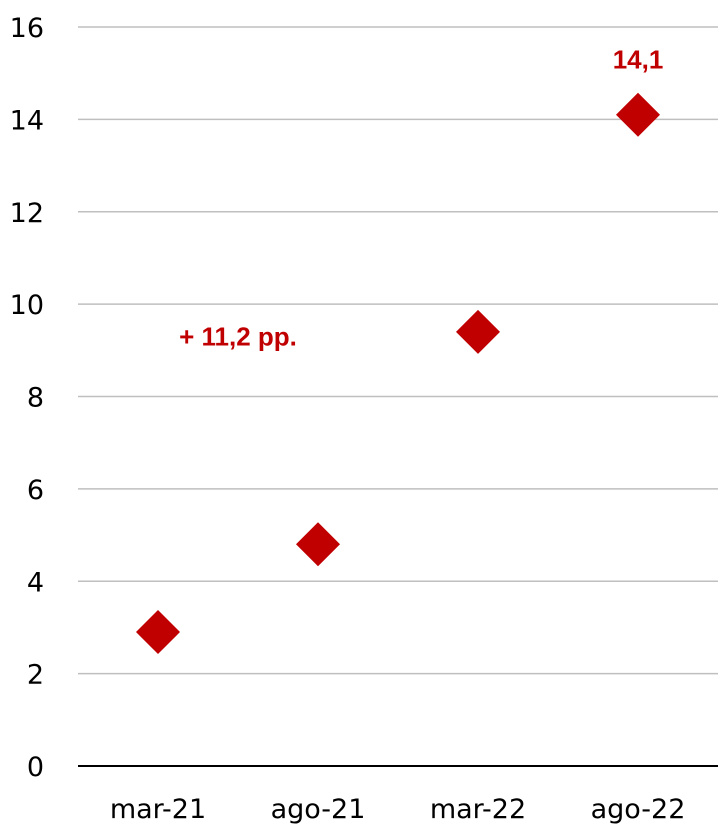 The width and height of the screenshot is (720, 827). What do you see at coordinates (478, 809) in the screenshot?
I see `x-tick-label: mar-22` at bounding box center [478, 809].